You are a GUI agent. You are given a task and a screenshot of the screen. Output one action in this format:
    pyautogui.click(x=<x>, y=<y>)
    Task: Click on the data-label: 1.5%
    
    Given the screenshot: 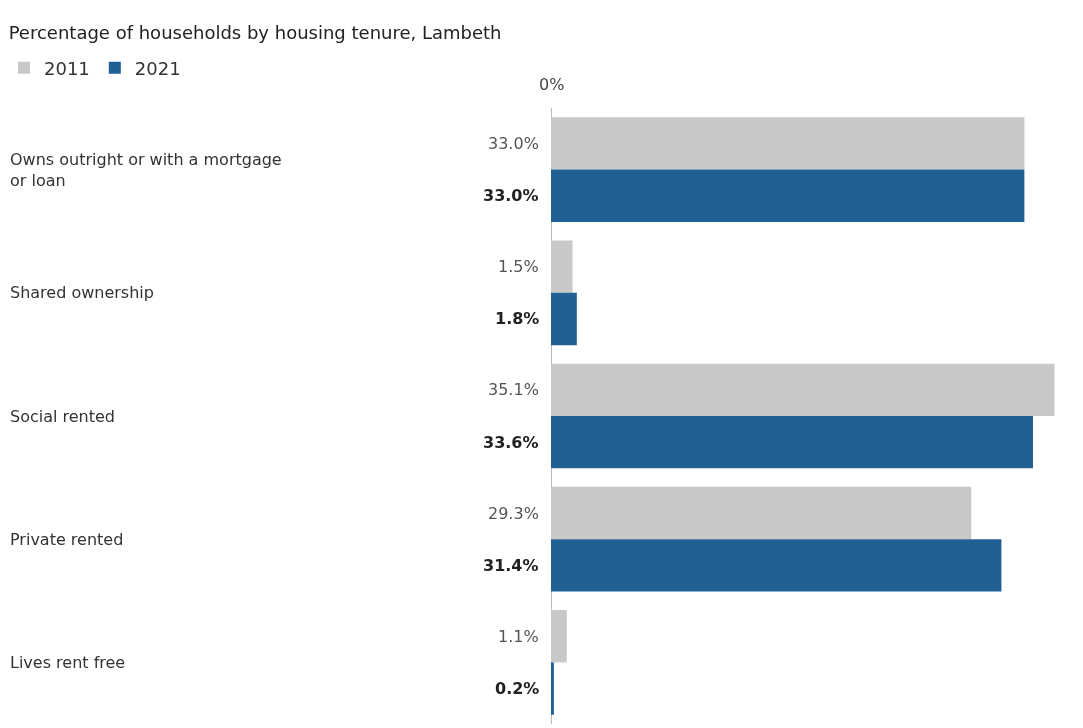 What is the action you would take?
    pyautogui.click(x=518, y=266)
    